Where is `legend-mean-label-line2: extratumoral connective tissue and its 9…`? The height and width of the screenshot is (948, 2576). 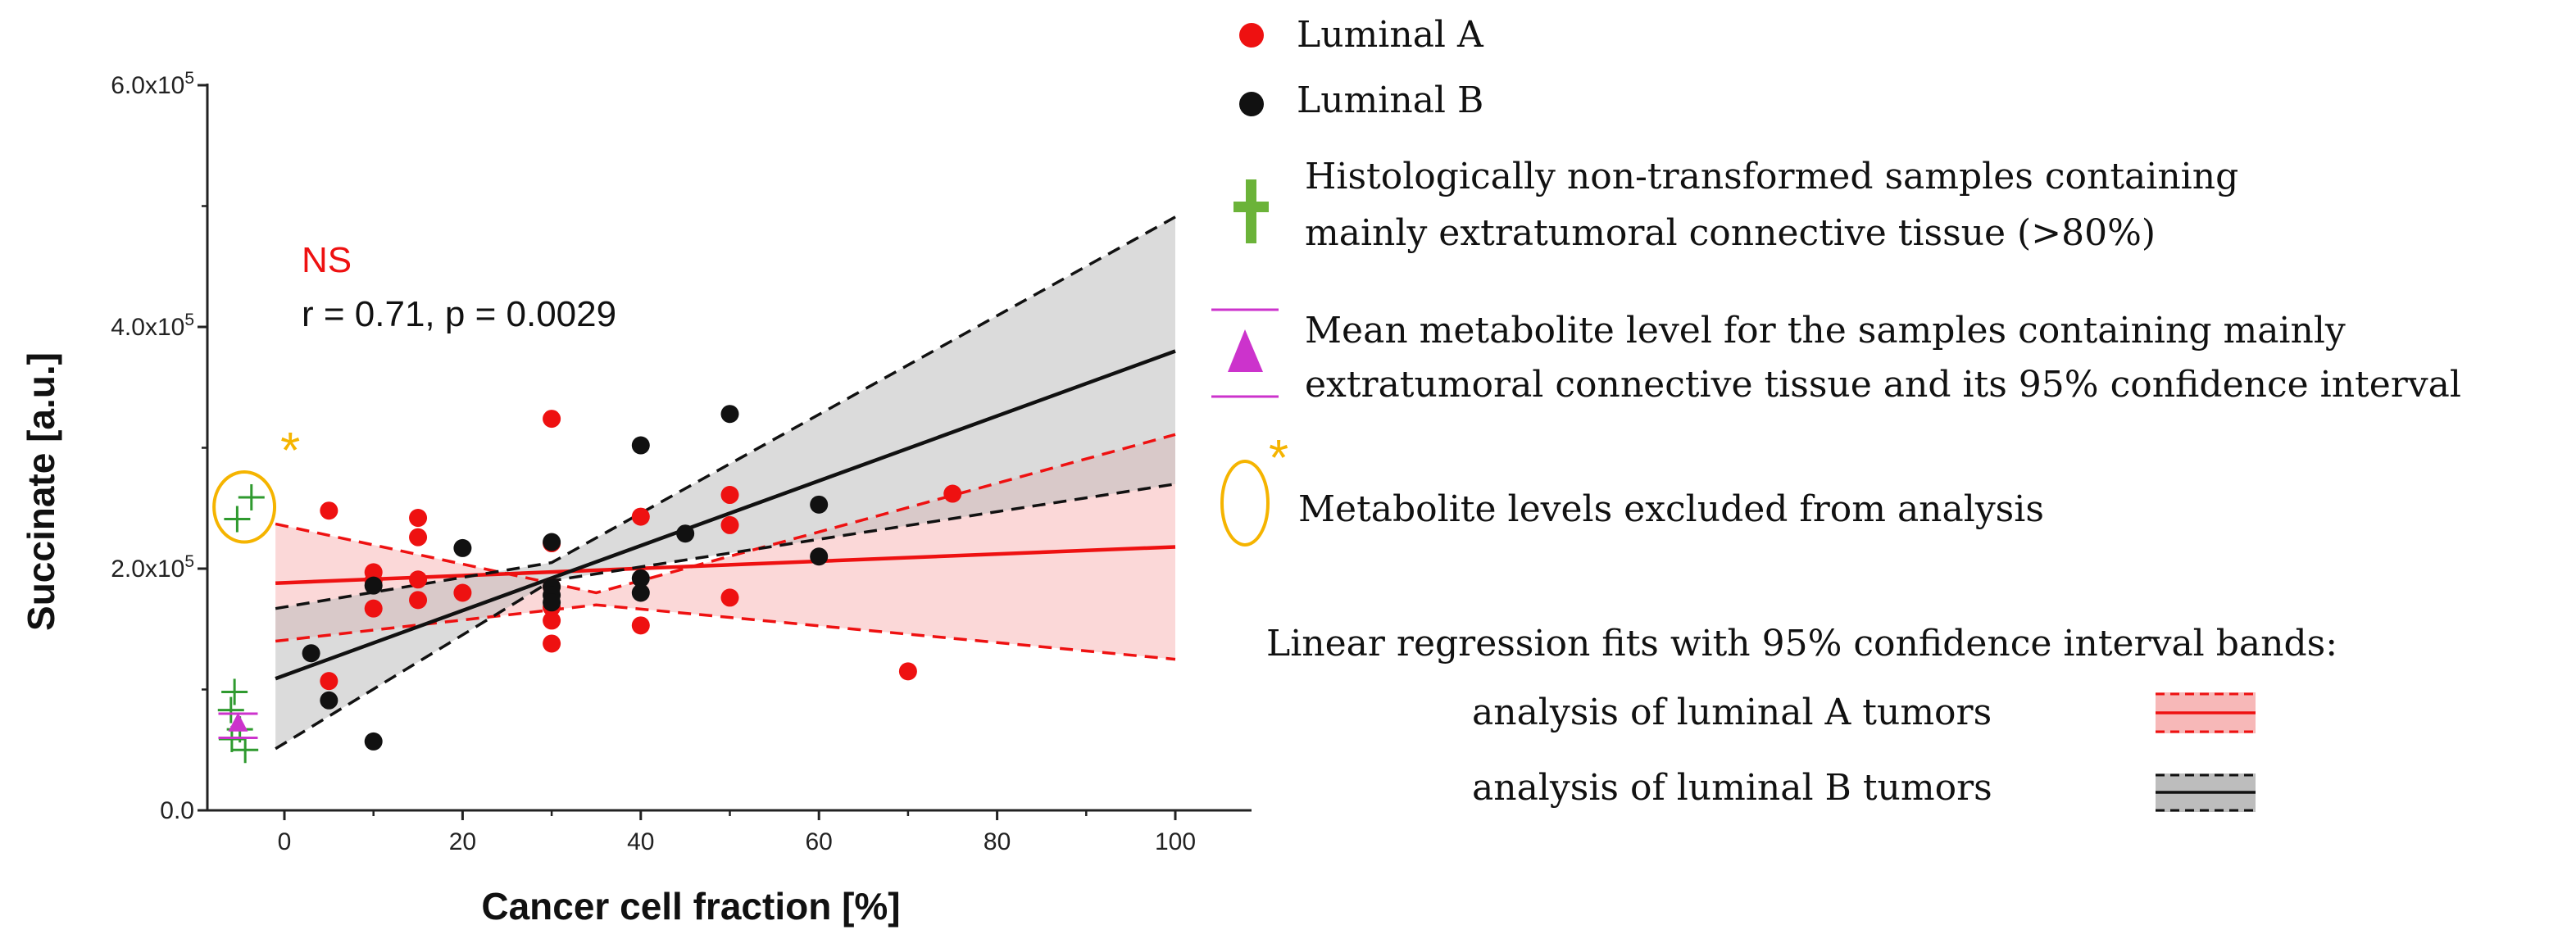
legend-mean-label-line2: extratumoral connective tissue and its 9… is located at coordinates (1883, 385).